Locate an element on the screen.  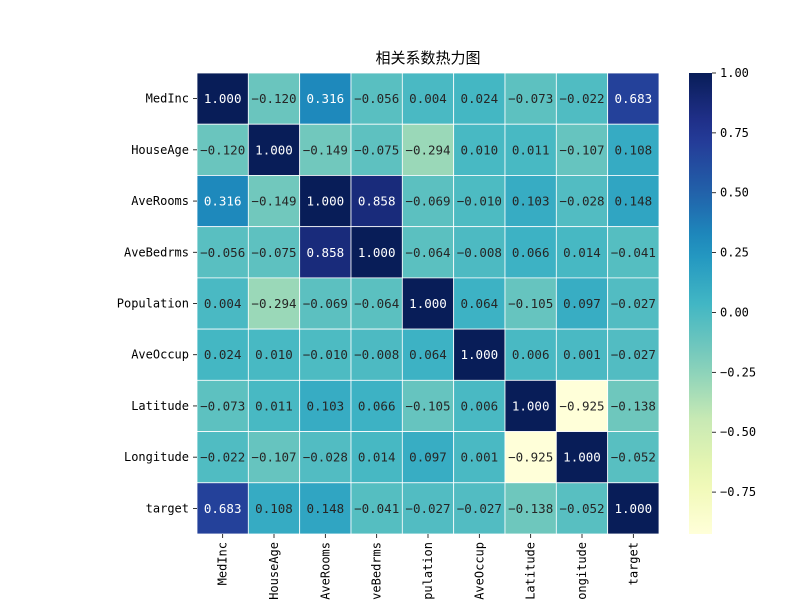
x-tick-label: AveRooms is located at coordinates (325, 571).